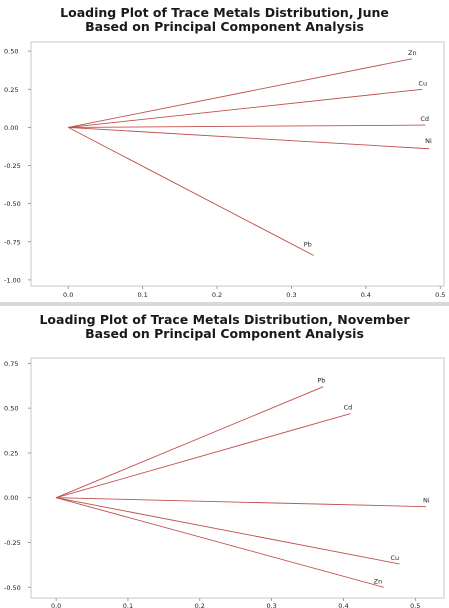 This screenshot has height=608, width=449. I want to click on y-tick-label: -0.75, so click(12, 242).